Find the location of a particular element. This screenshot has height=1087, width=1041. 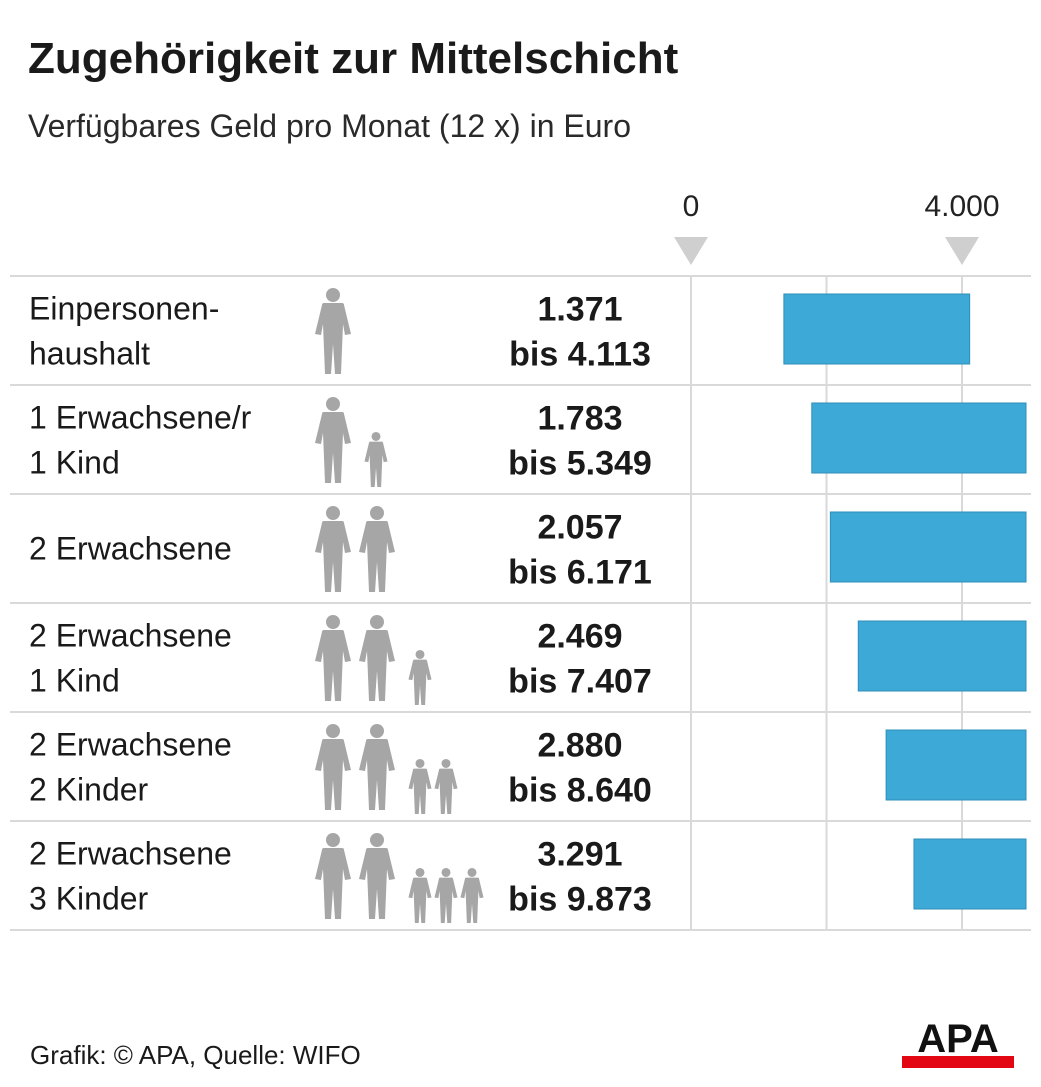

range-max-label: bis 7.407 is located at coordinates (580, 682).